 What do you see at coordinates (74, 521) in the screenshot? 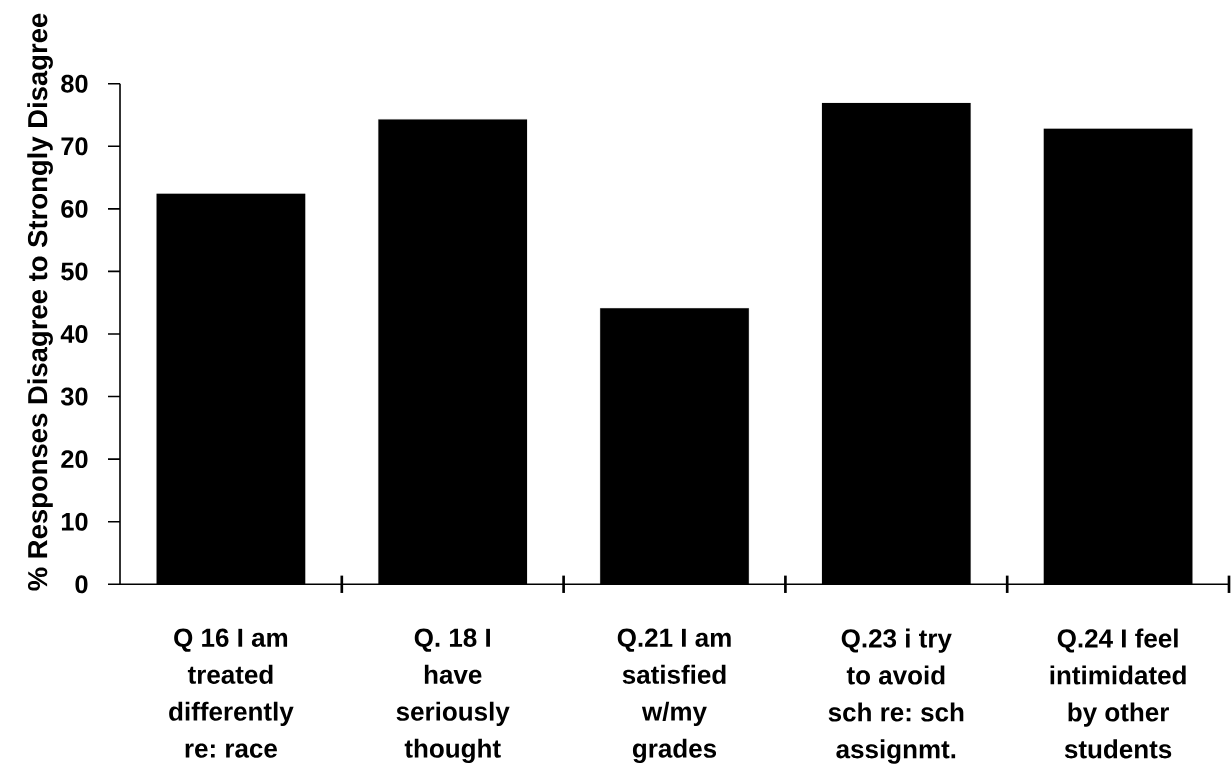
I see `y-tick-label: 10` at bounding box center [74, 521].